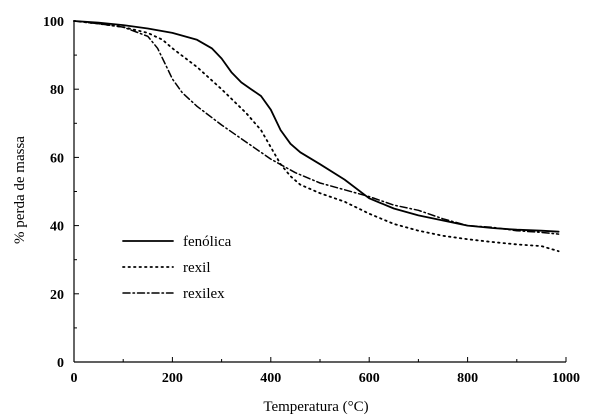  Describe the element at coordinates (177, 268) in the screenshot. I see `legend: fenólica rexil rexilex` at that location.